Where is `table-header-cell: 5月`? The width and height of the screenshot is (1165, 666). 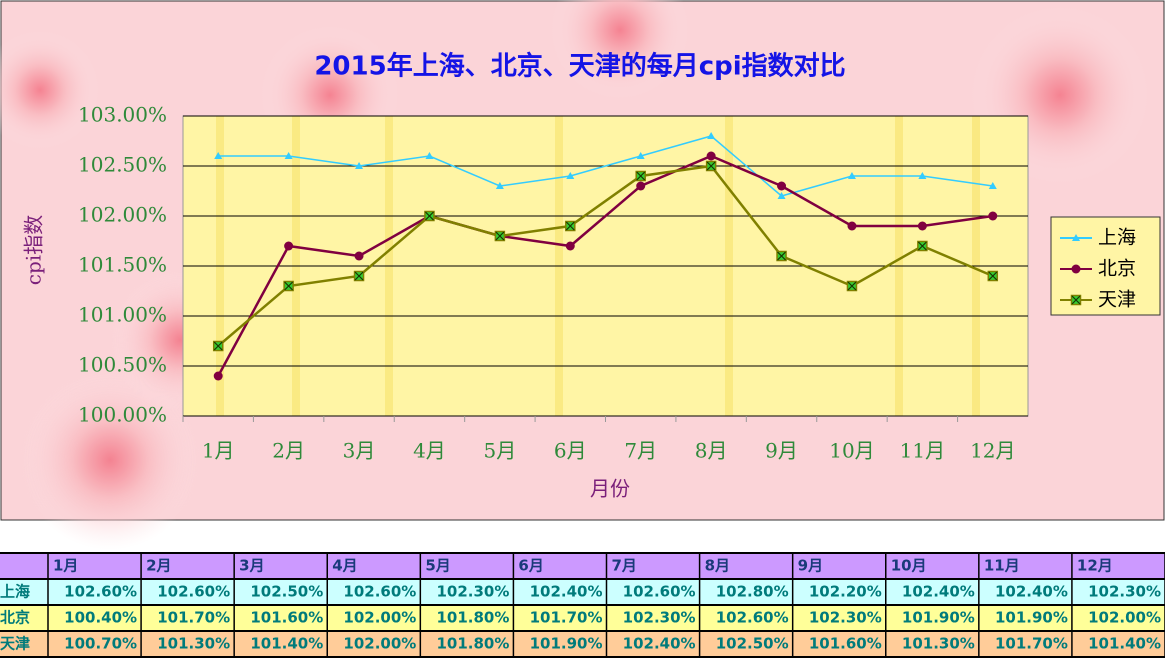
table-header-cell: 5月 is located at coordinates (437, 566).